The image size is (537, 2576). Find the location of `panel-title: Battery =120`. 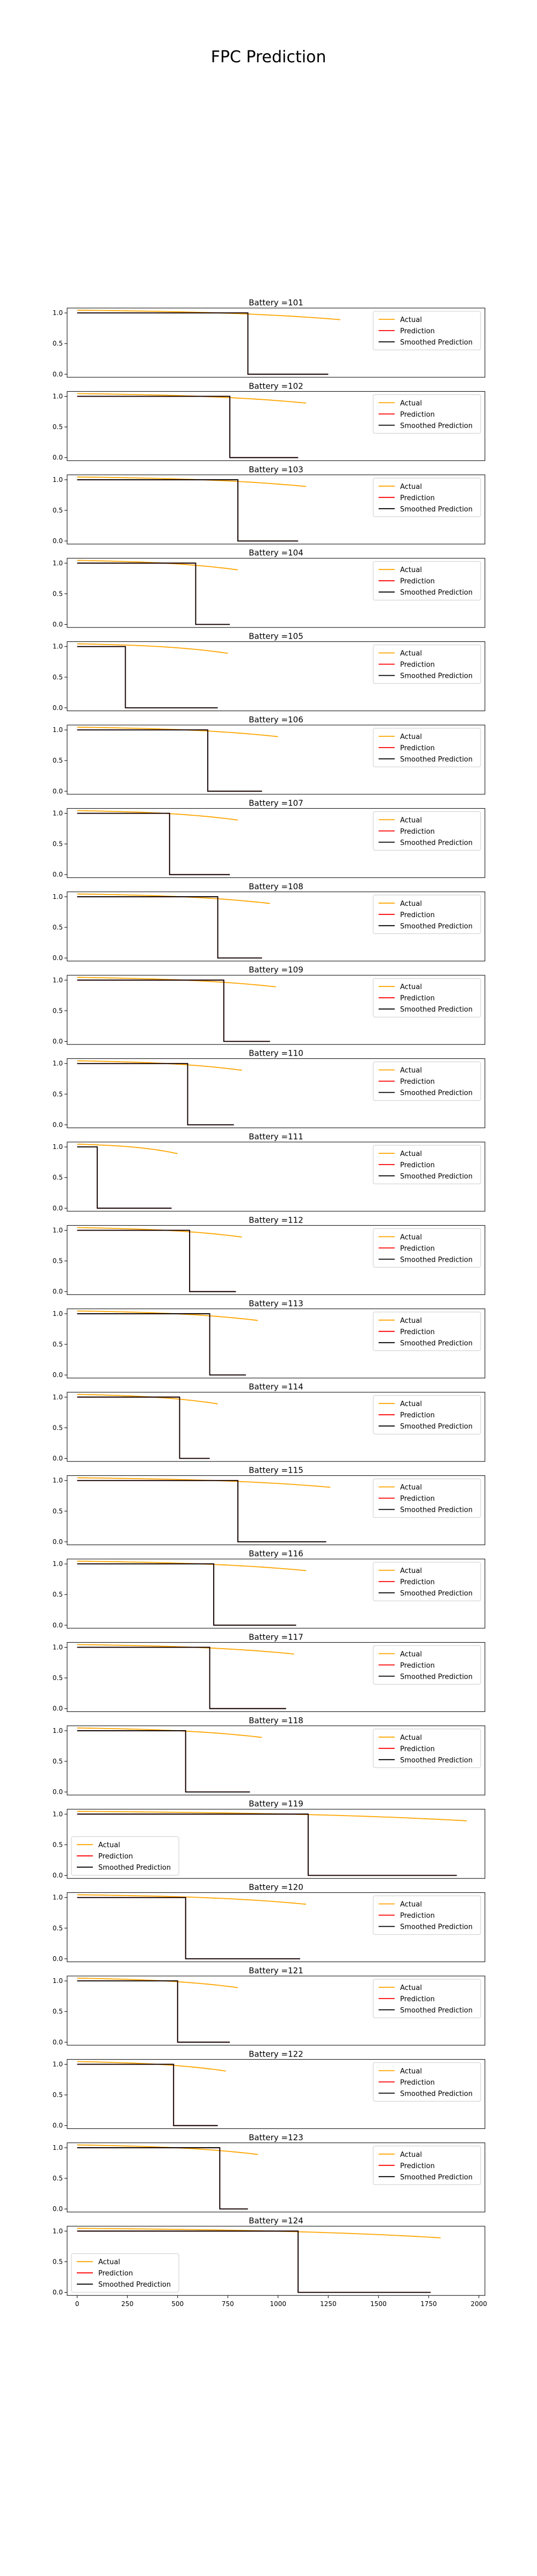

panel-title: Battery =120 is located at coordinates (276, 1887).